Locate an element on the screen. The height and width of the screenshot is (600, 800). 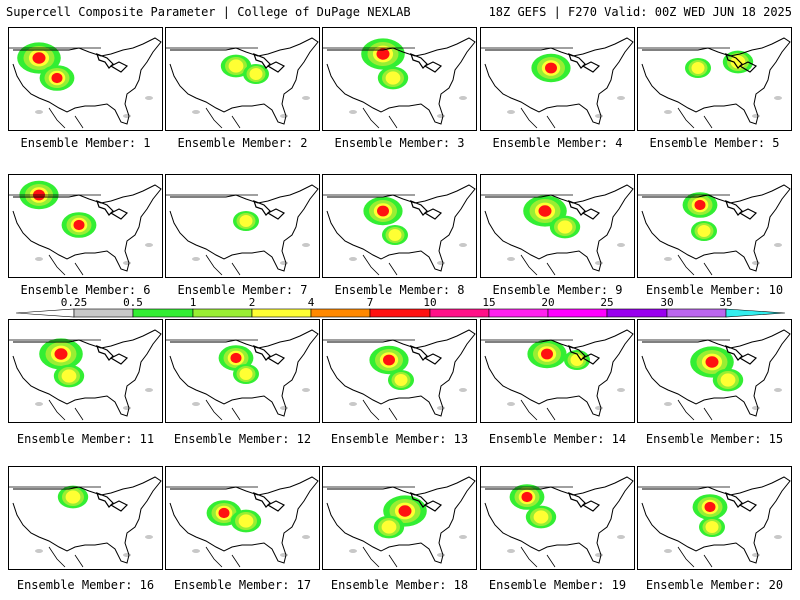
colorbar-level-label: 35 is located at coordinates (725, 303).